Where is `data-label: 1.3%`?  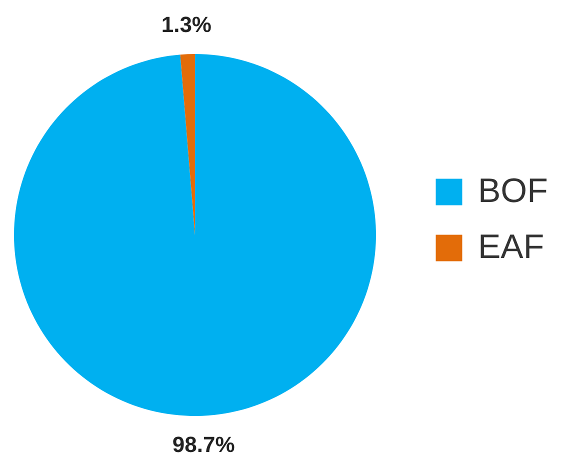 data-label: 1.3% is located at coordinates (186, 25).